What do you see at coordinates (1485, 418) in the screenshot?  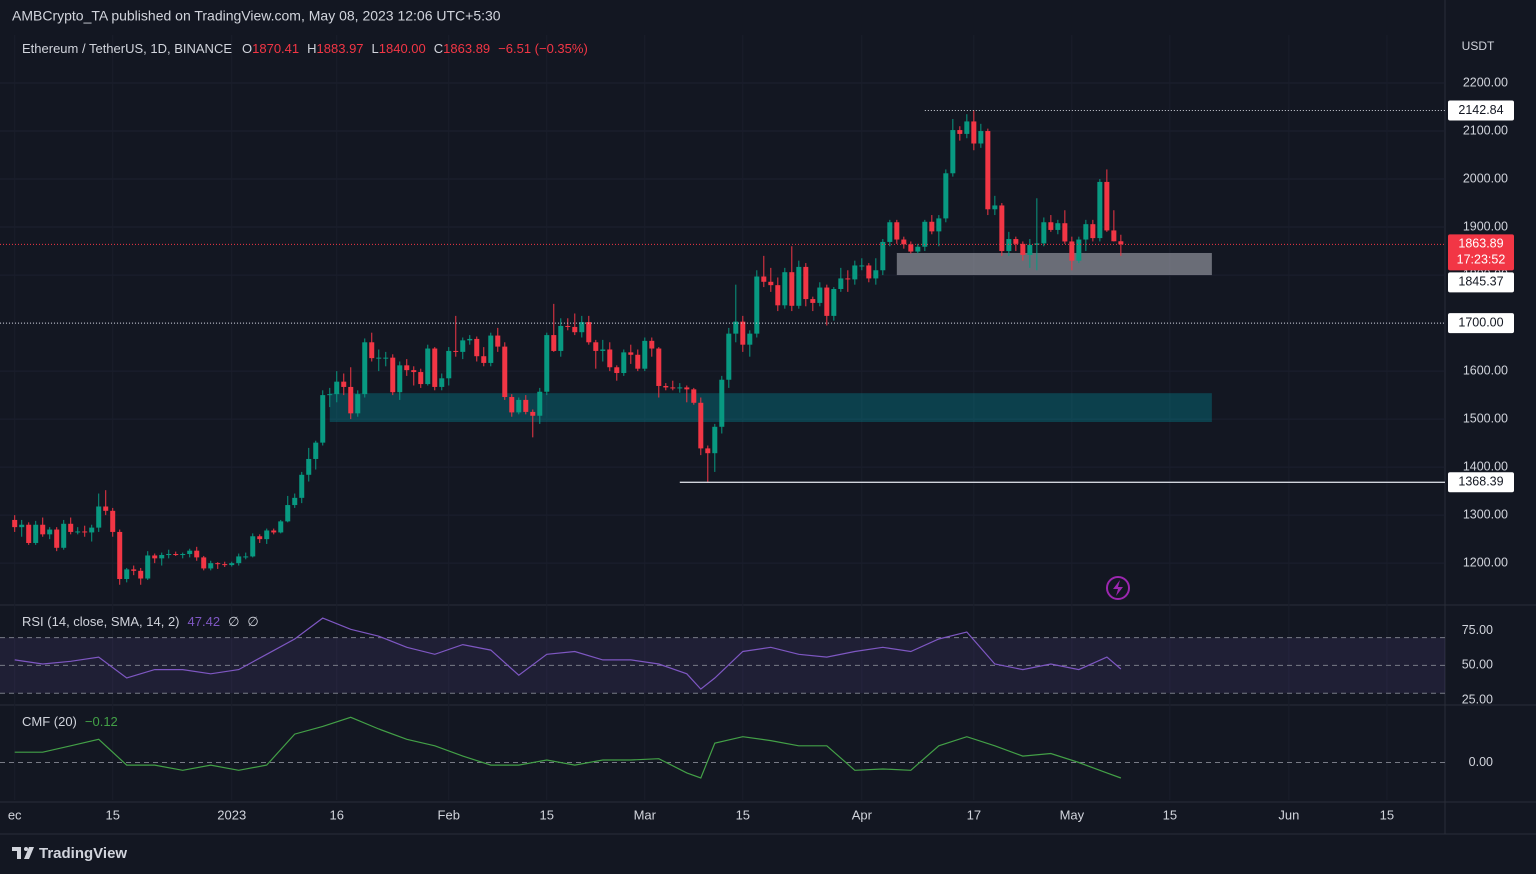 I see `y-tick-label: 1500.00` at bounding box center [1485, 418].